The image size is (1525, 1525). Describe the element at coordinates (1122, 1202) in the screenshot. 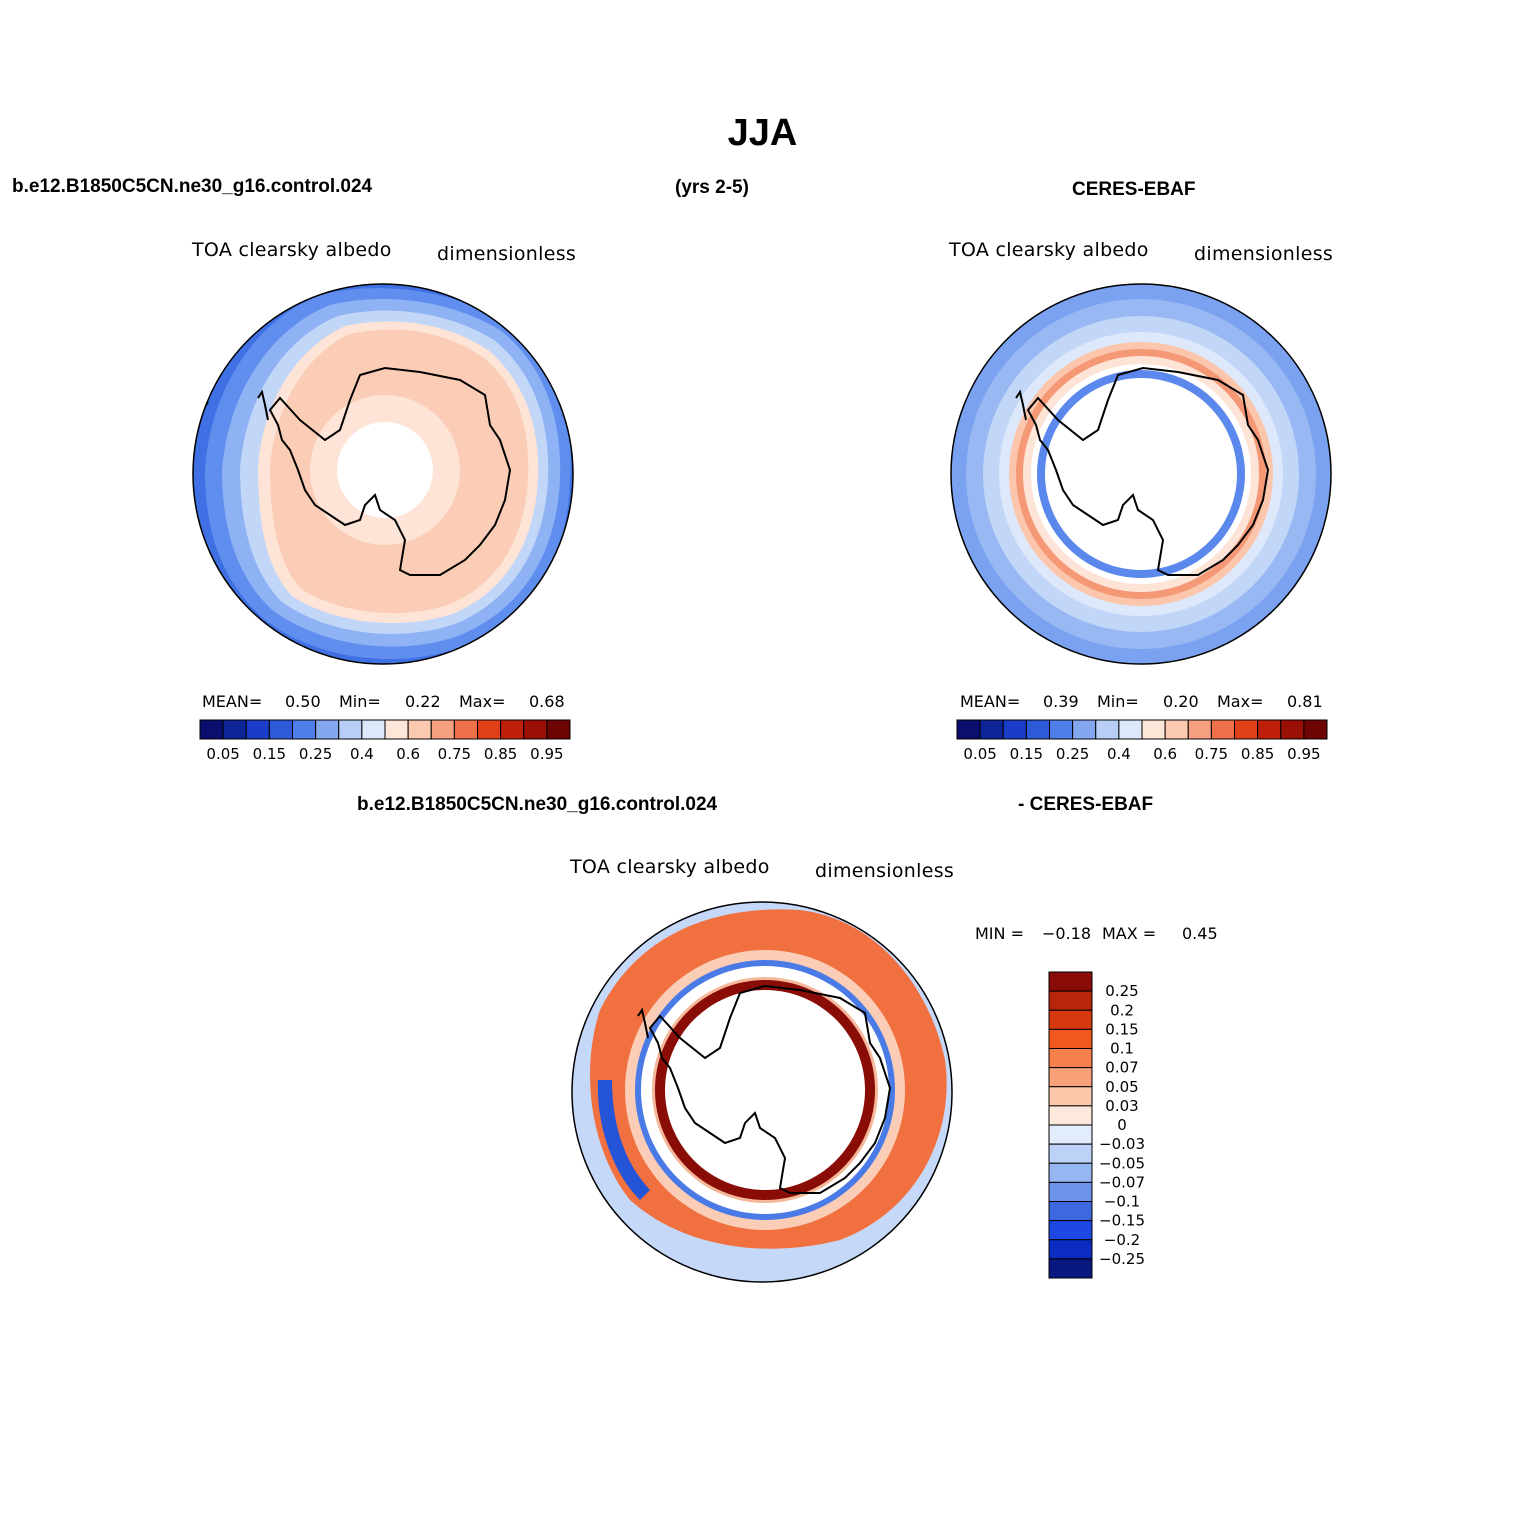

I see `diff-colorbar-tick-11: −0.1` at that location.